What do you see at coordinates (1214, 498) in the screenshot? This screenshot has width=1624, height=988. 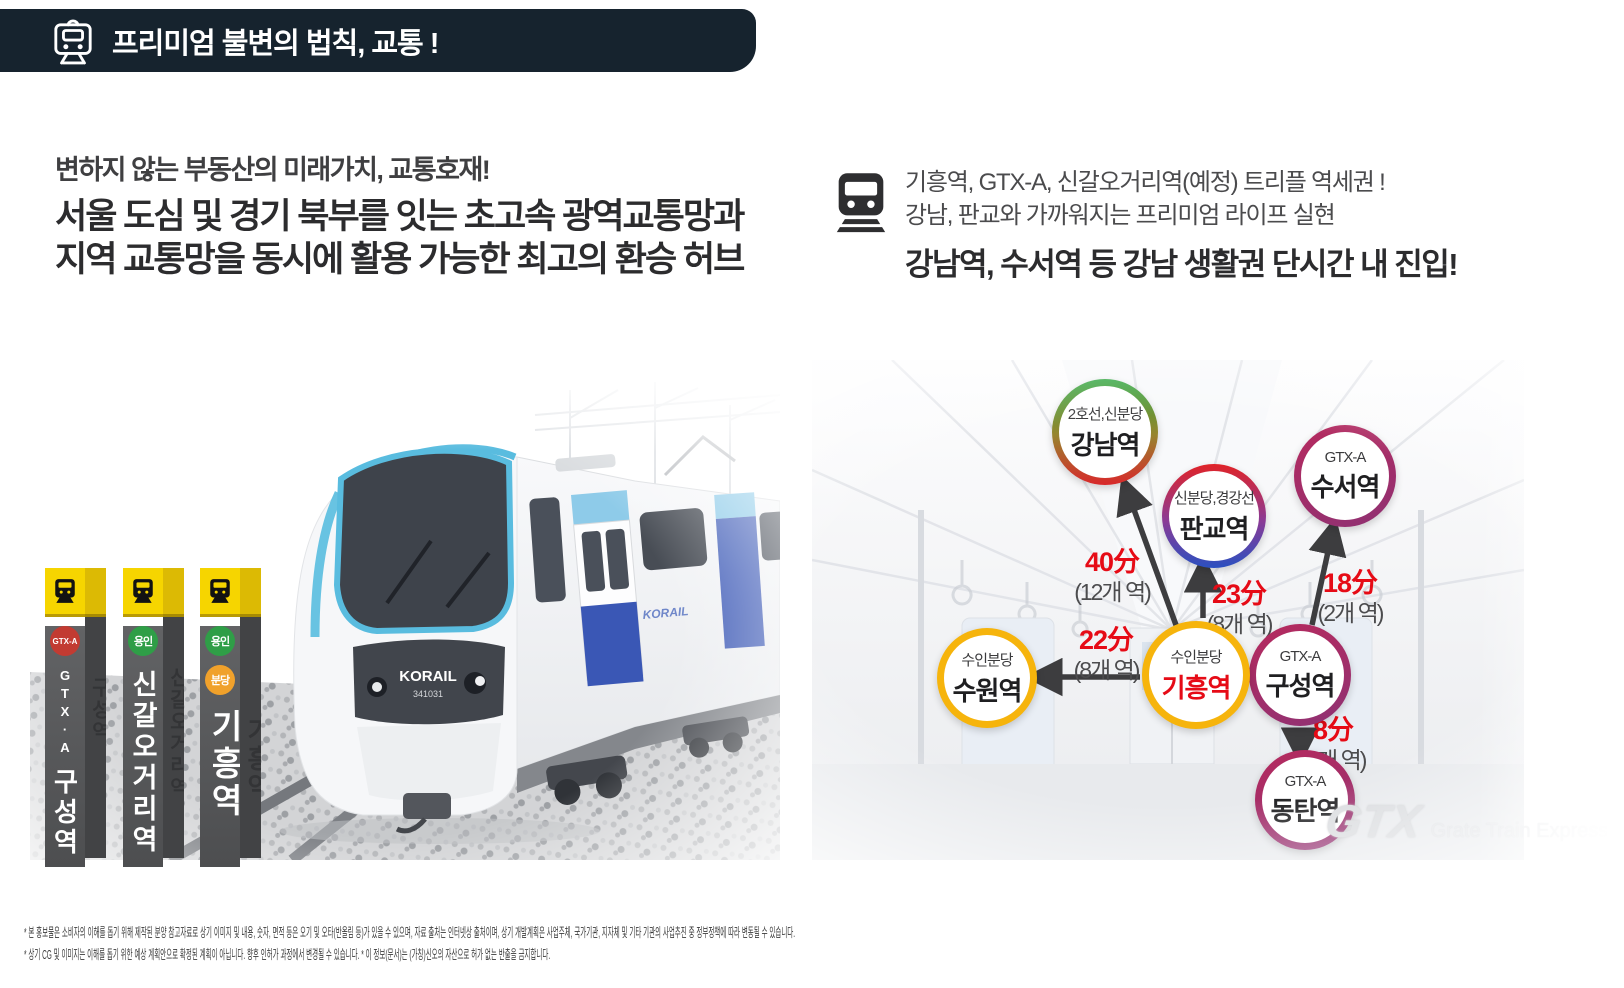 I see `station-line-label: 신분당,경강선` at bounding box center [1214, 498].